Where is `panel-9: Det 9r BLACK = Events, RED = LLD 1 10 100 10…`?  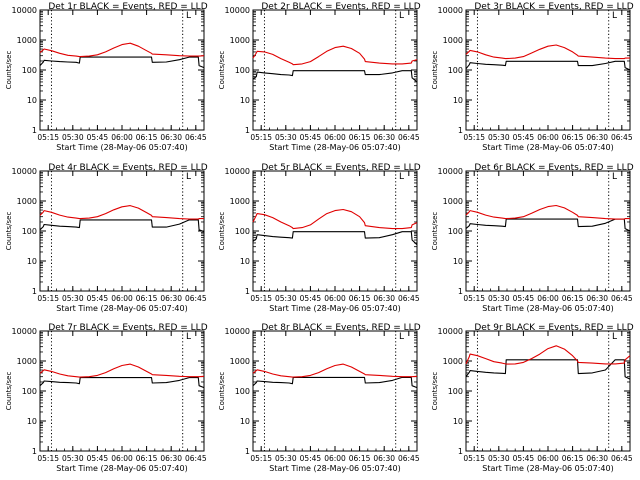 panel-9: Det 9r BLACK = Events, RED = LLD 1 10 100 10… is located at coordinates (532, 398).